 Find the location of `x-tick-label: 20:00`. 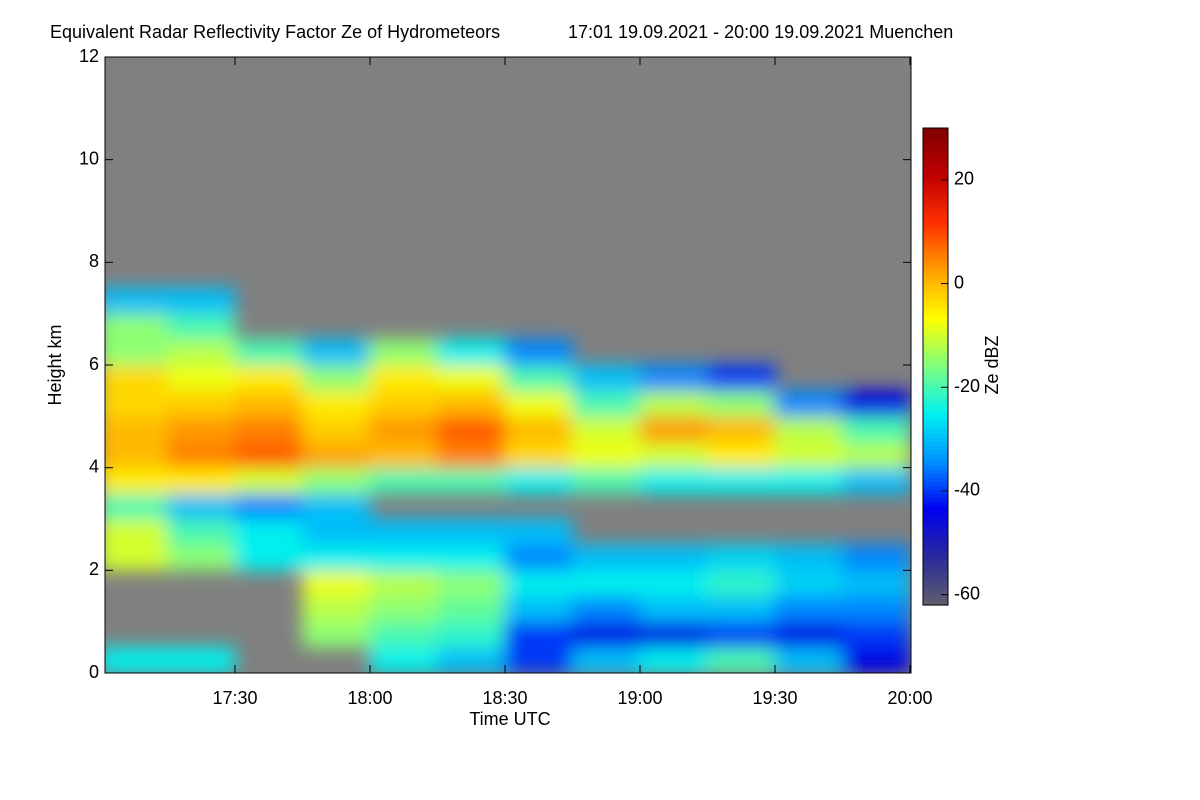

x-tick-label: 20:00 is located at coordinates (909, 698).